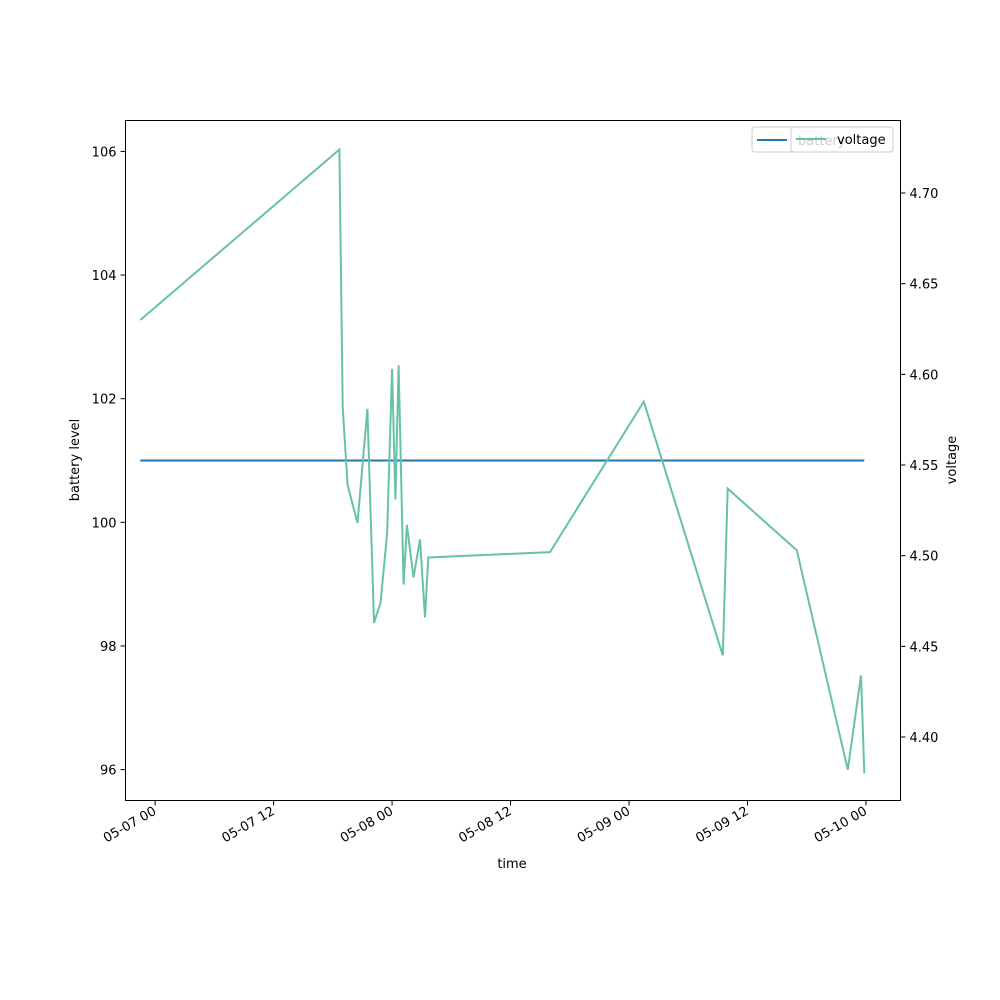  I want to click on y-right-tick-label: 4.45, so click(924, 647).